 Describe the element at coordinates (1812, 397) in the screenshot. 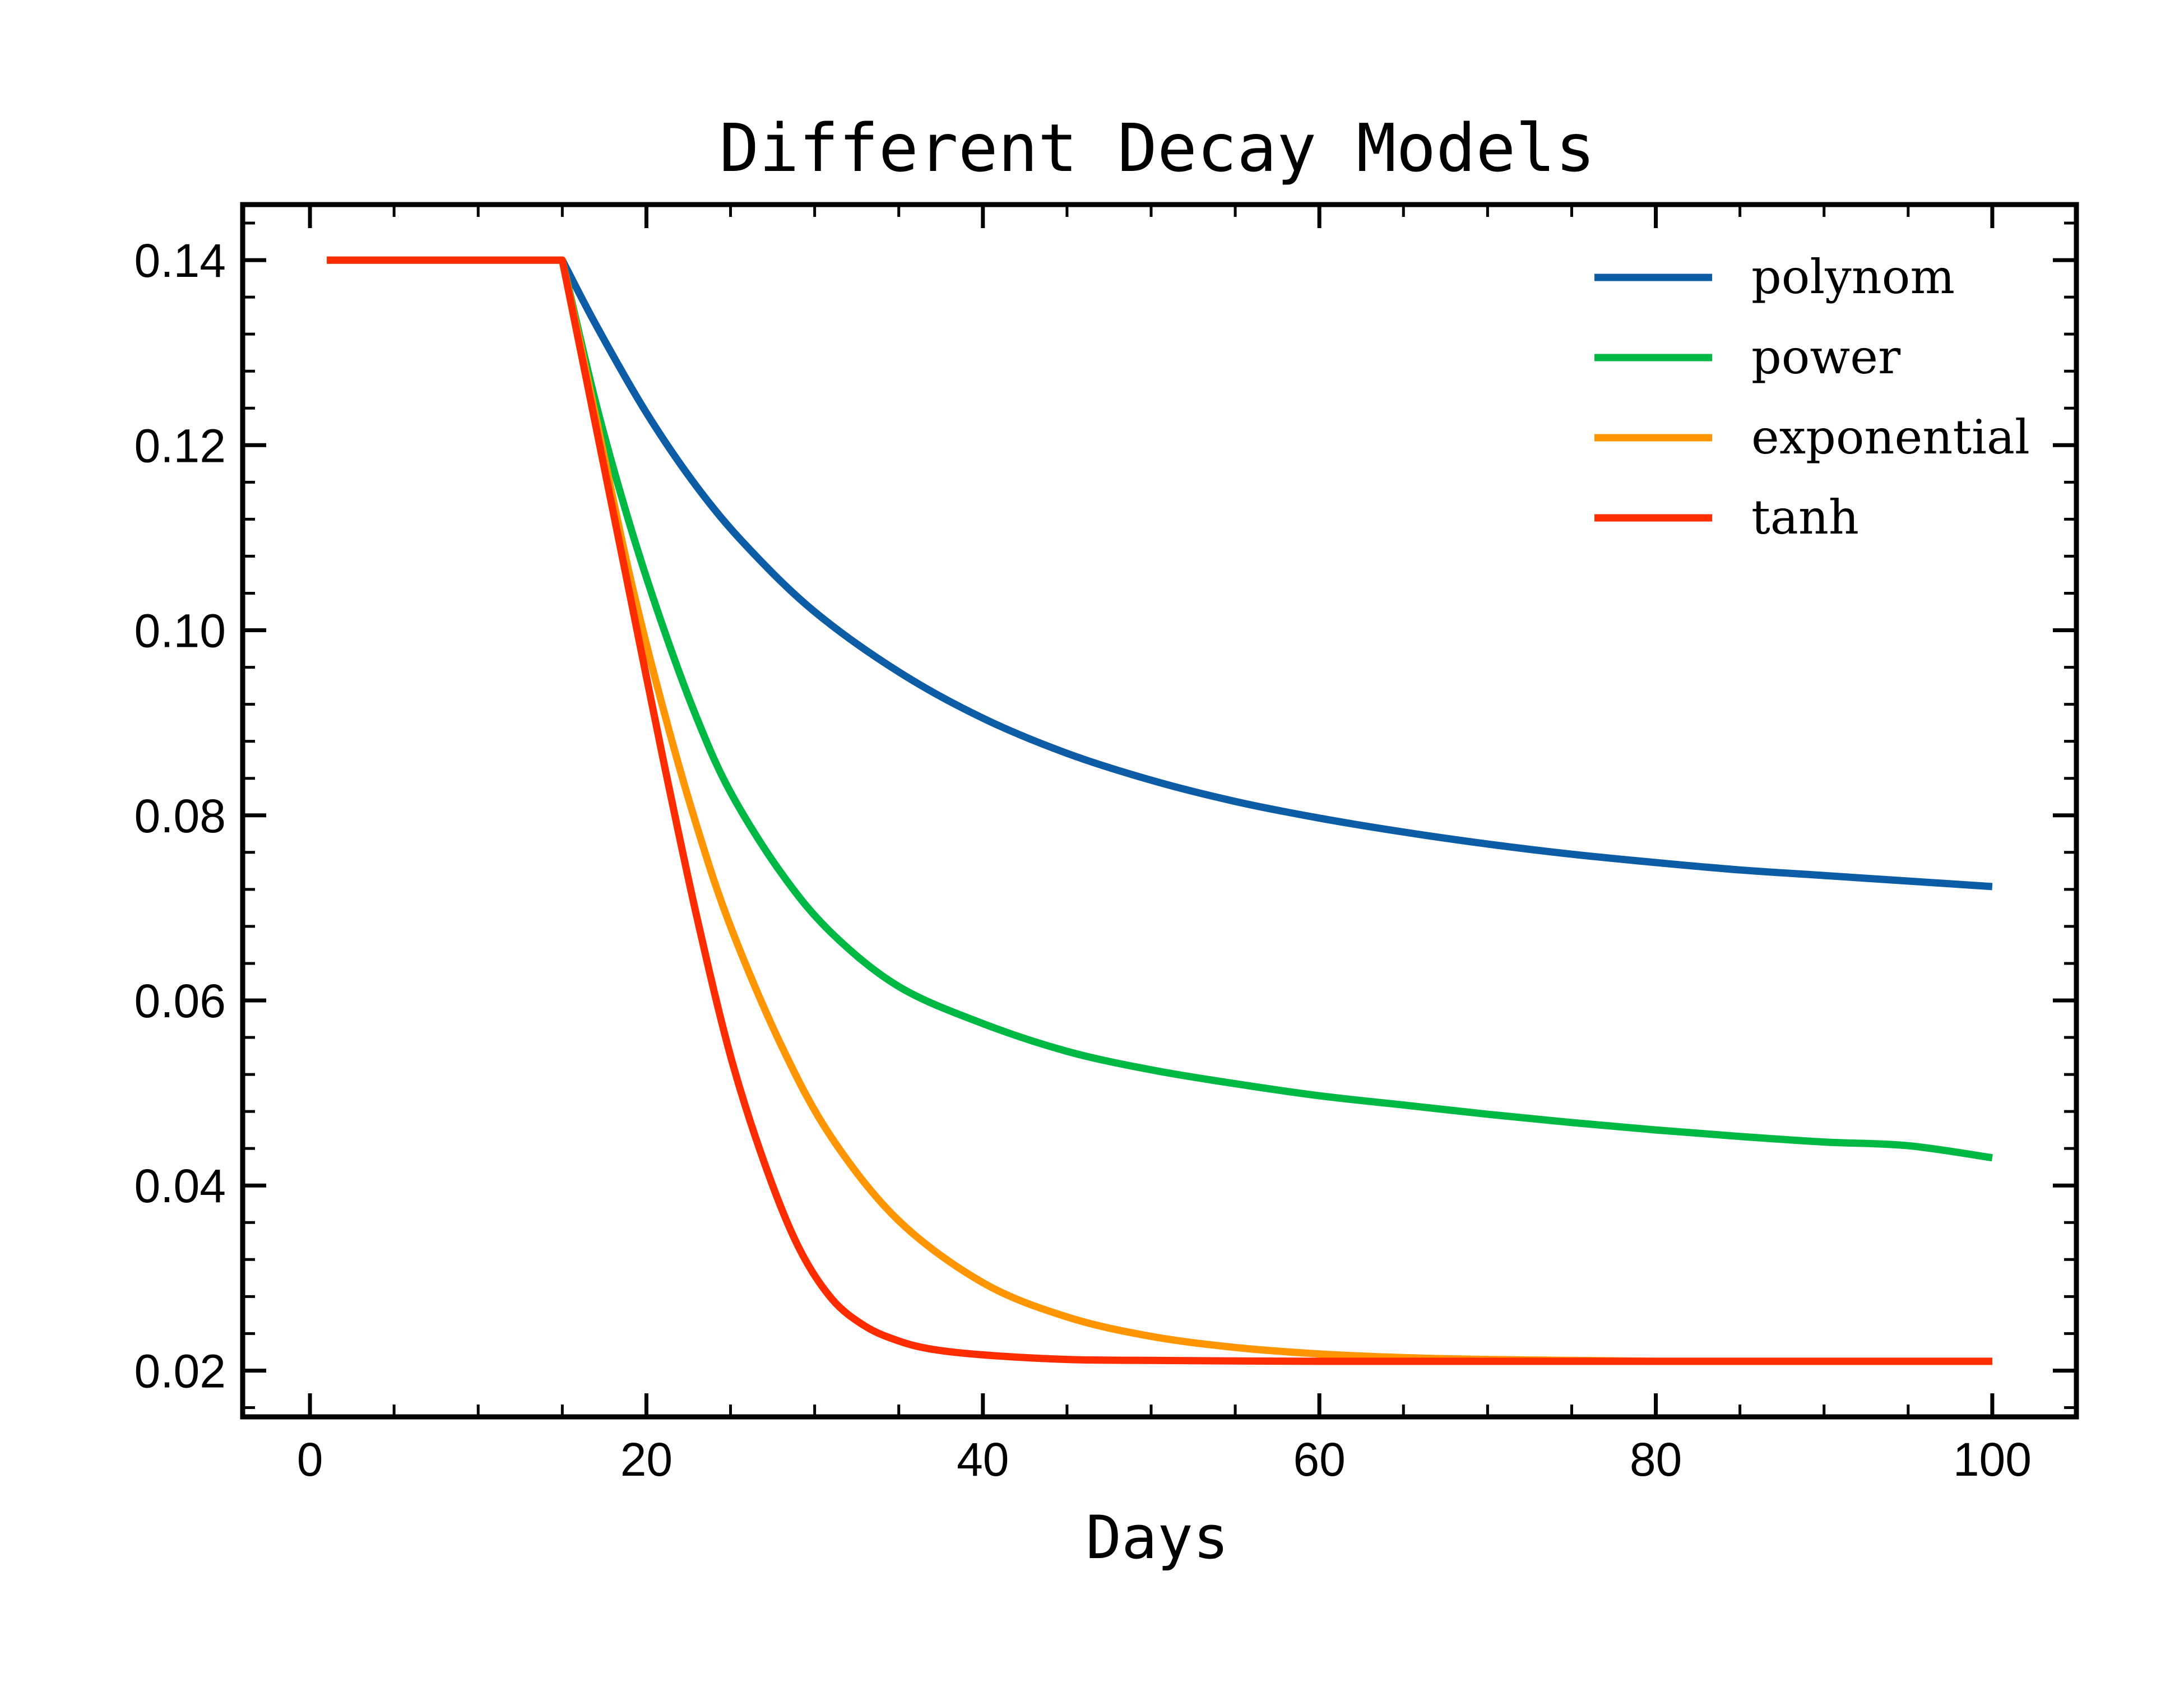

I see `legend: polynom power exponential tanh` at that location.